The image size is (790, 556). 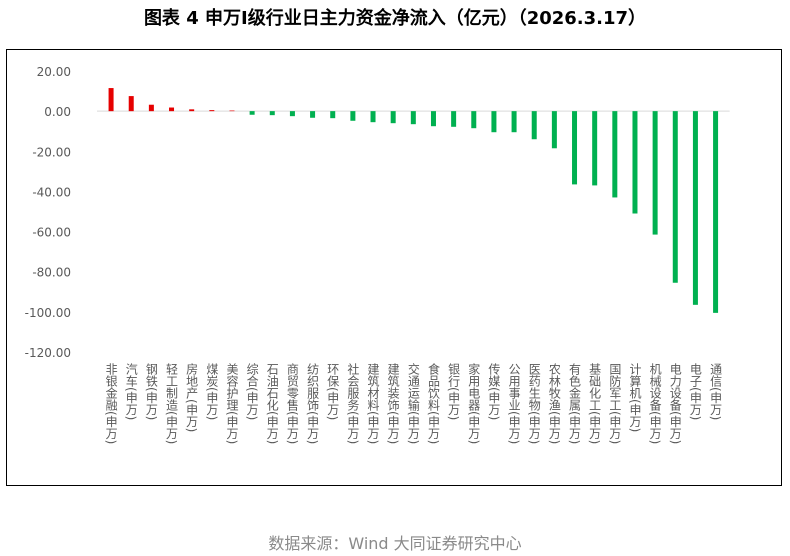 I want to click on x-tick-label: 煤炭(申万), so click(x=212, y=392).